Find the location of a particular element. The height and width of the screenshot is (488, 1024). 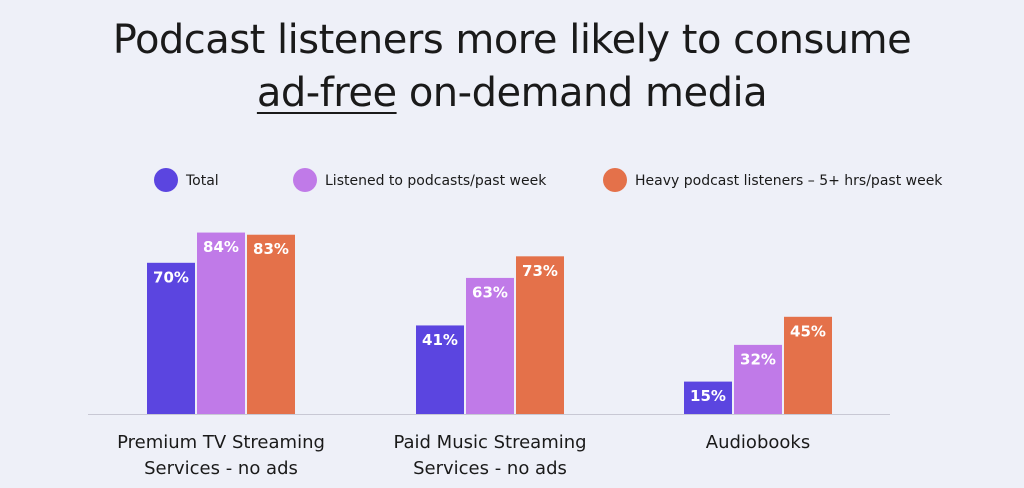

x-tick-label: Premium TV Streaming Services - no ads is located at coordinates (221, 455).